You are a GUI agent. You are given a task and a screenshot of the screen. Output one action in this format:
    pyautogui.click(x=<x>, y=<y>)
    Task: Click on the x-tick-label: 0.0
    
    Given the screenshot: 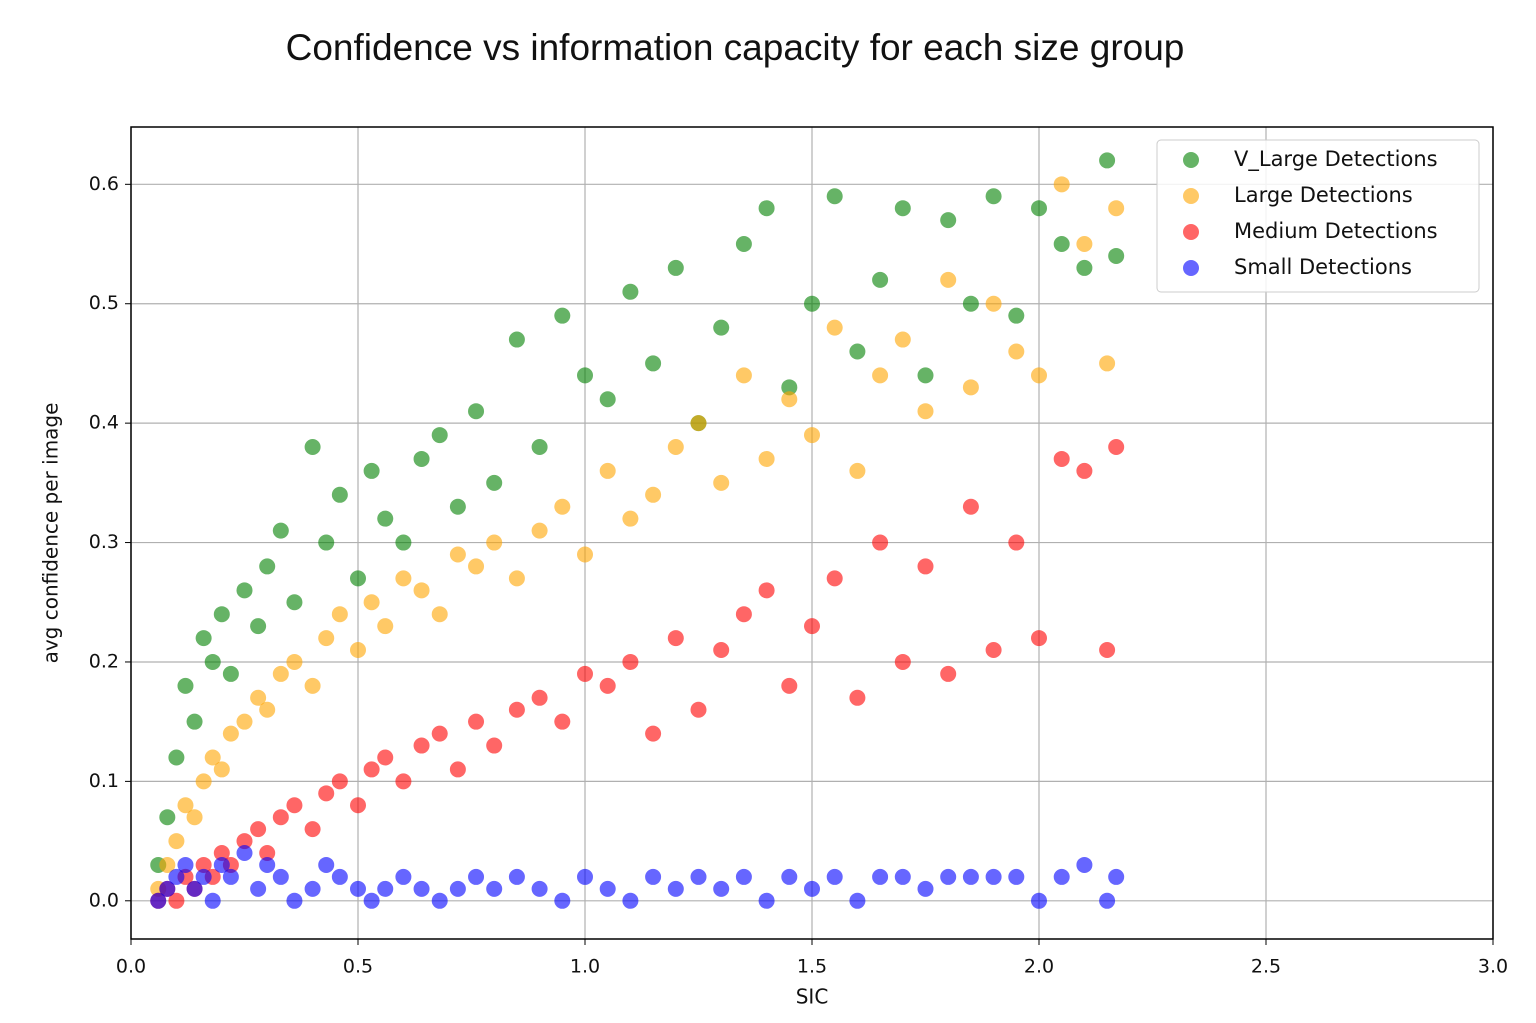 What is the action you would take?
    pyautogui.click(x=131, y=967)
    